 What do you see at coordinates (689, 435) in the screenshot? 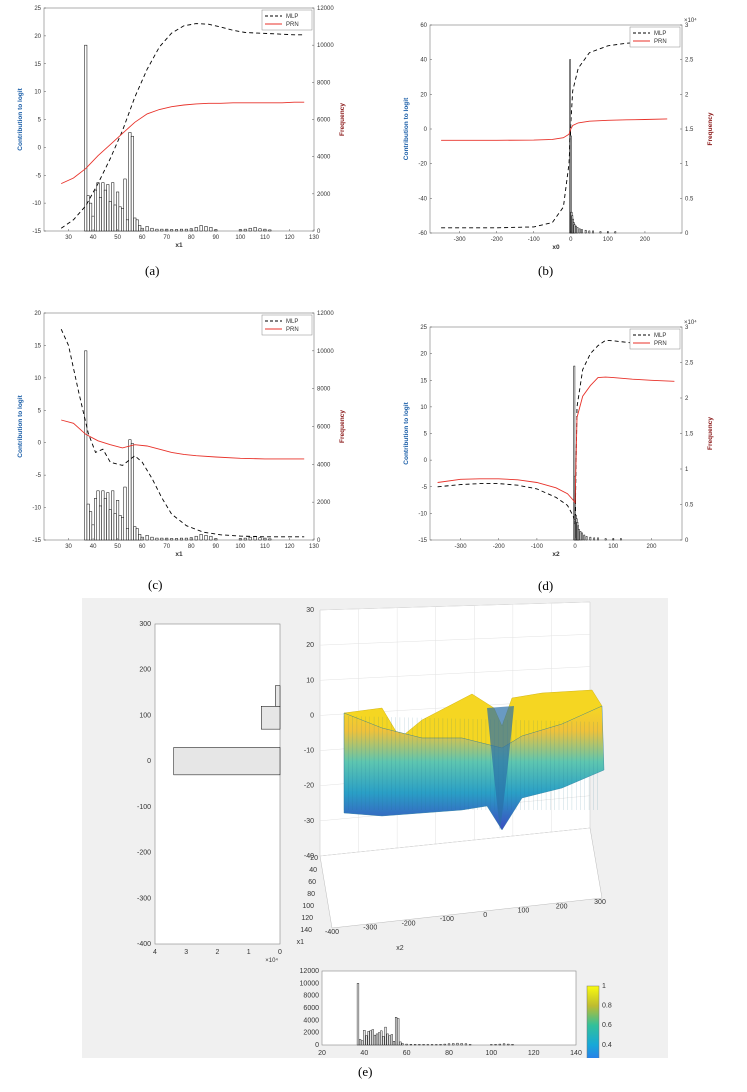
I see `y-right-tick-label: 1.5` at bounding box center [689, 435].